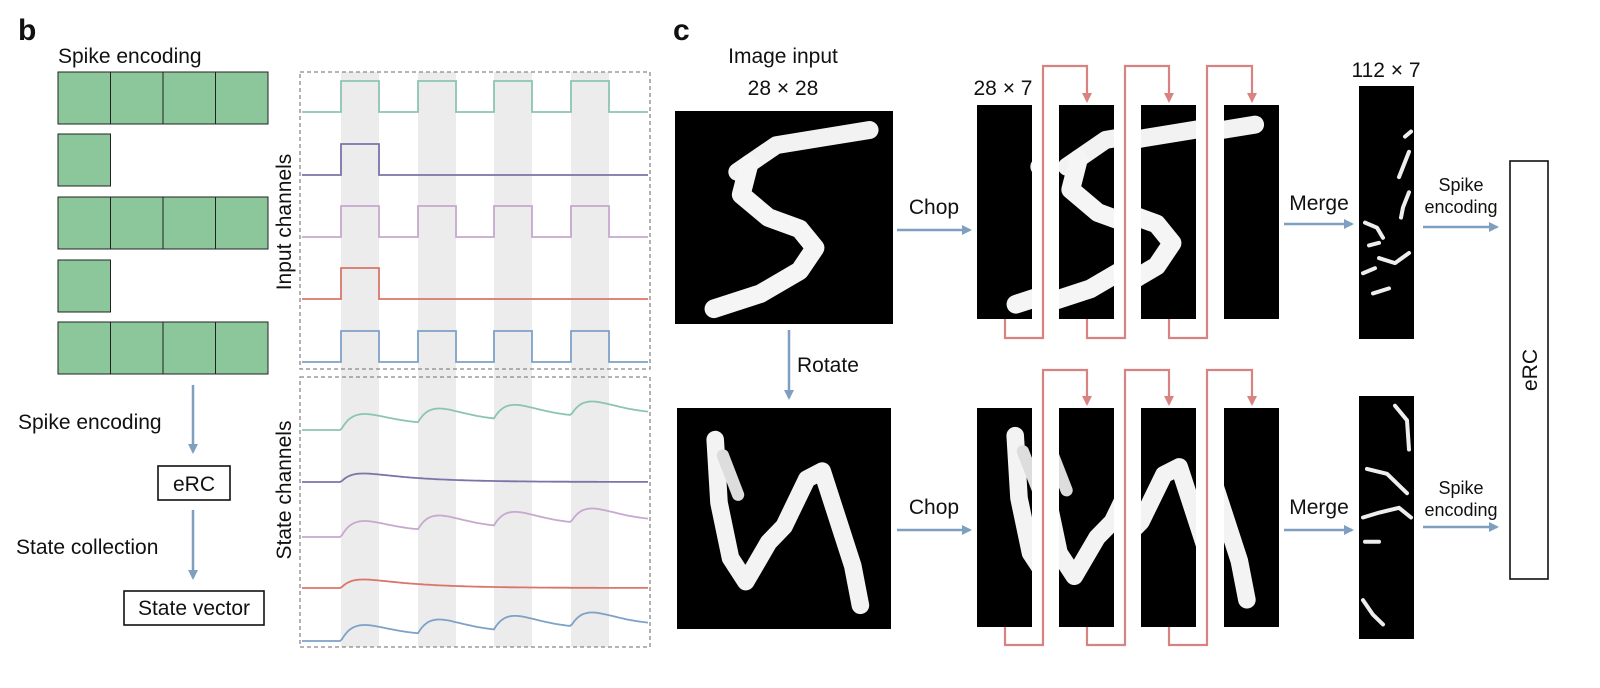 This screenshot has width=1600, height=688. I want to click on panel-b-letter: b, so click(27, 30).